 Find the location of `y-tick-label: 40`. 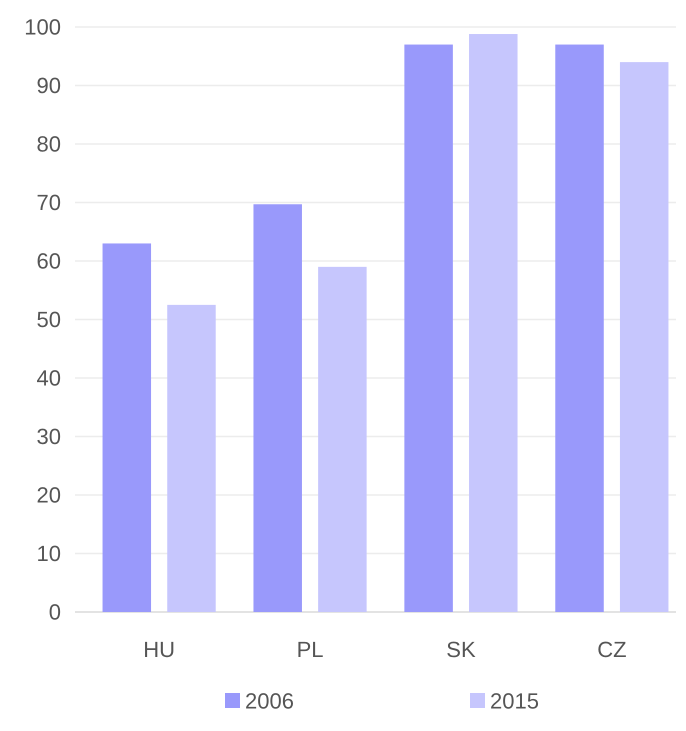

y-tick-label: 40 is located at coordinates (48, 378).